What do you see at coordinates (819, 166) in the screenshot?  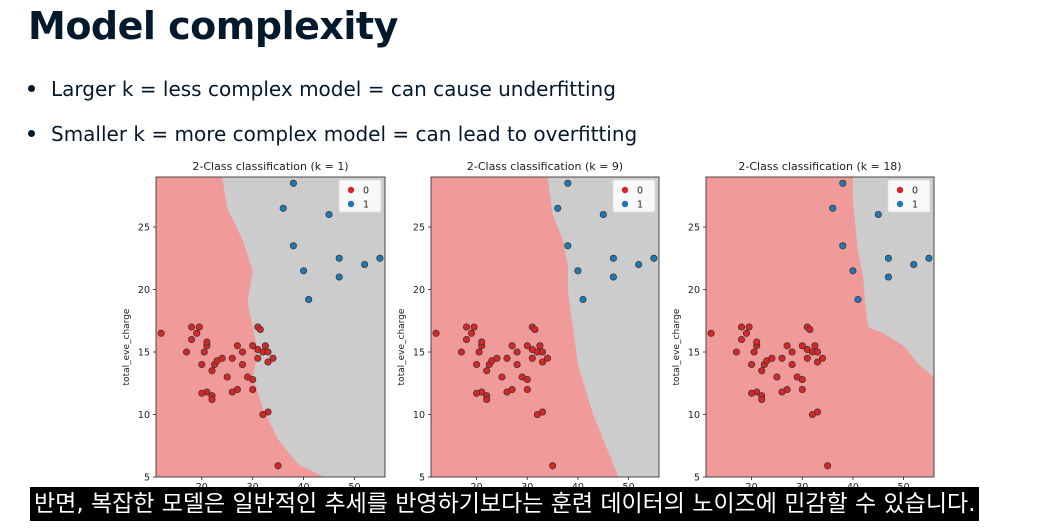 I see `chart-title: 2-Class classification (k = 18)` at bounding box center [819, 166].